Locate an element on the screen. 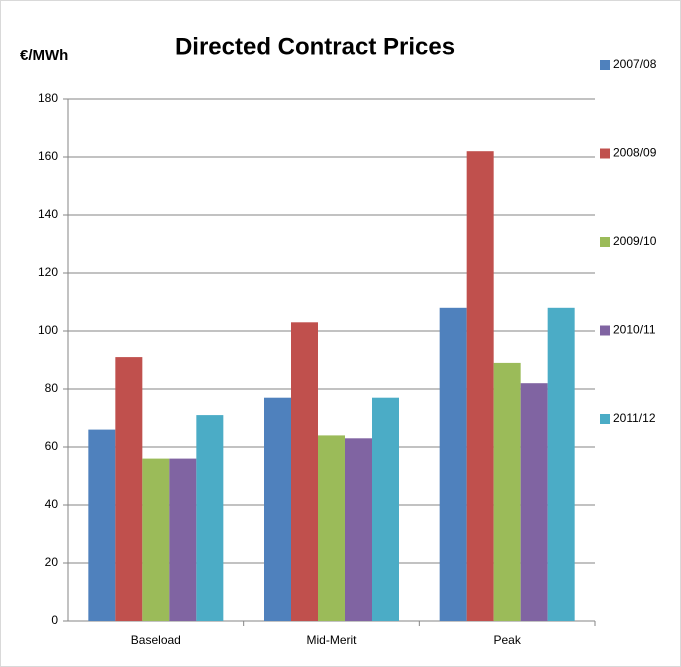  x-tick-label: Baseload is located at coordinates (156, 640).